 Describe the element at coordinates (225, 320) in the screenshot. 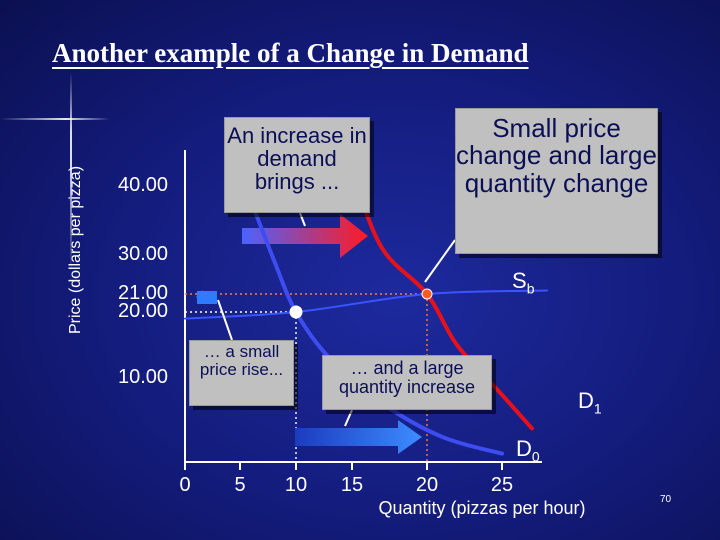

I see `pointer-price-rise` at that location.